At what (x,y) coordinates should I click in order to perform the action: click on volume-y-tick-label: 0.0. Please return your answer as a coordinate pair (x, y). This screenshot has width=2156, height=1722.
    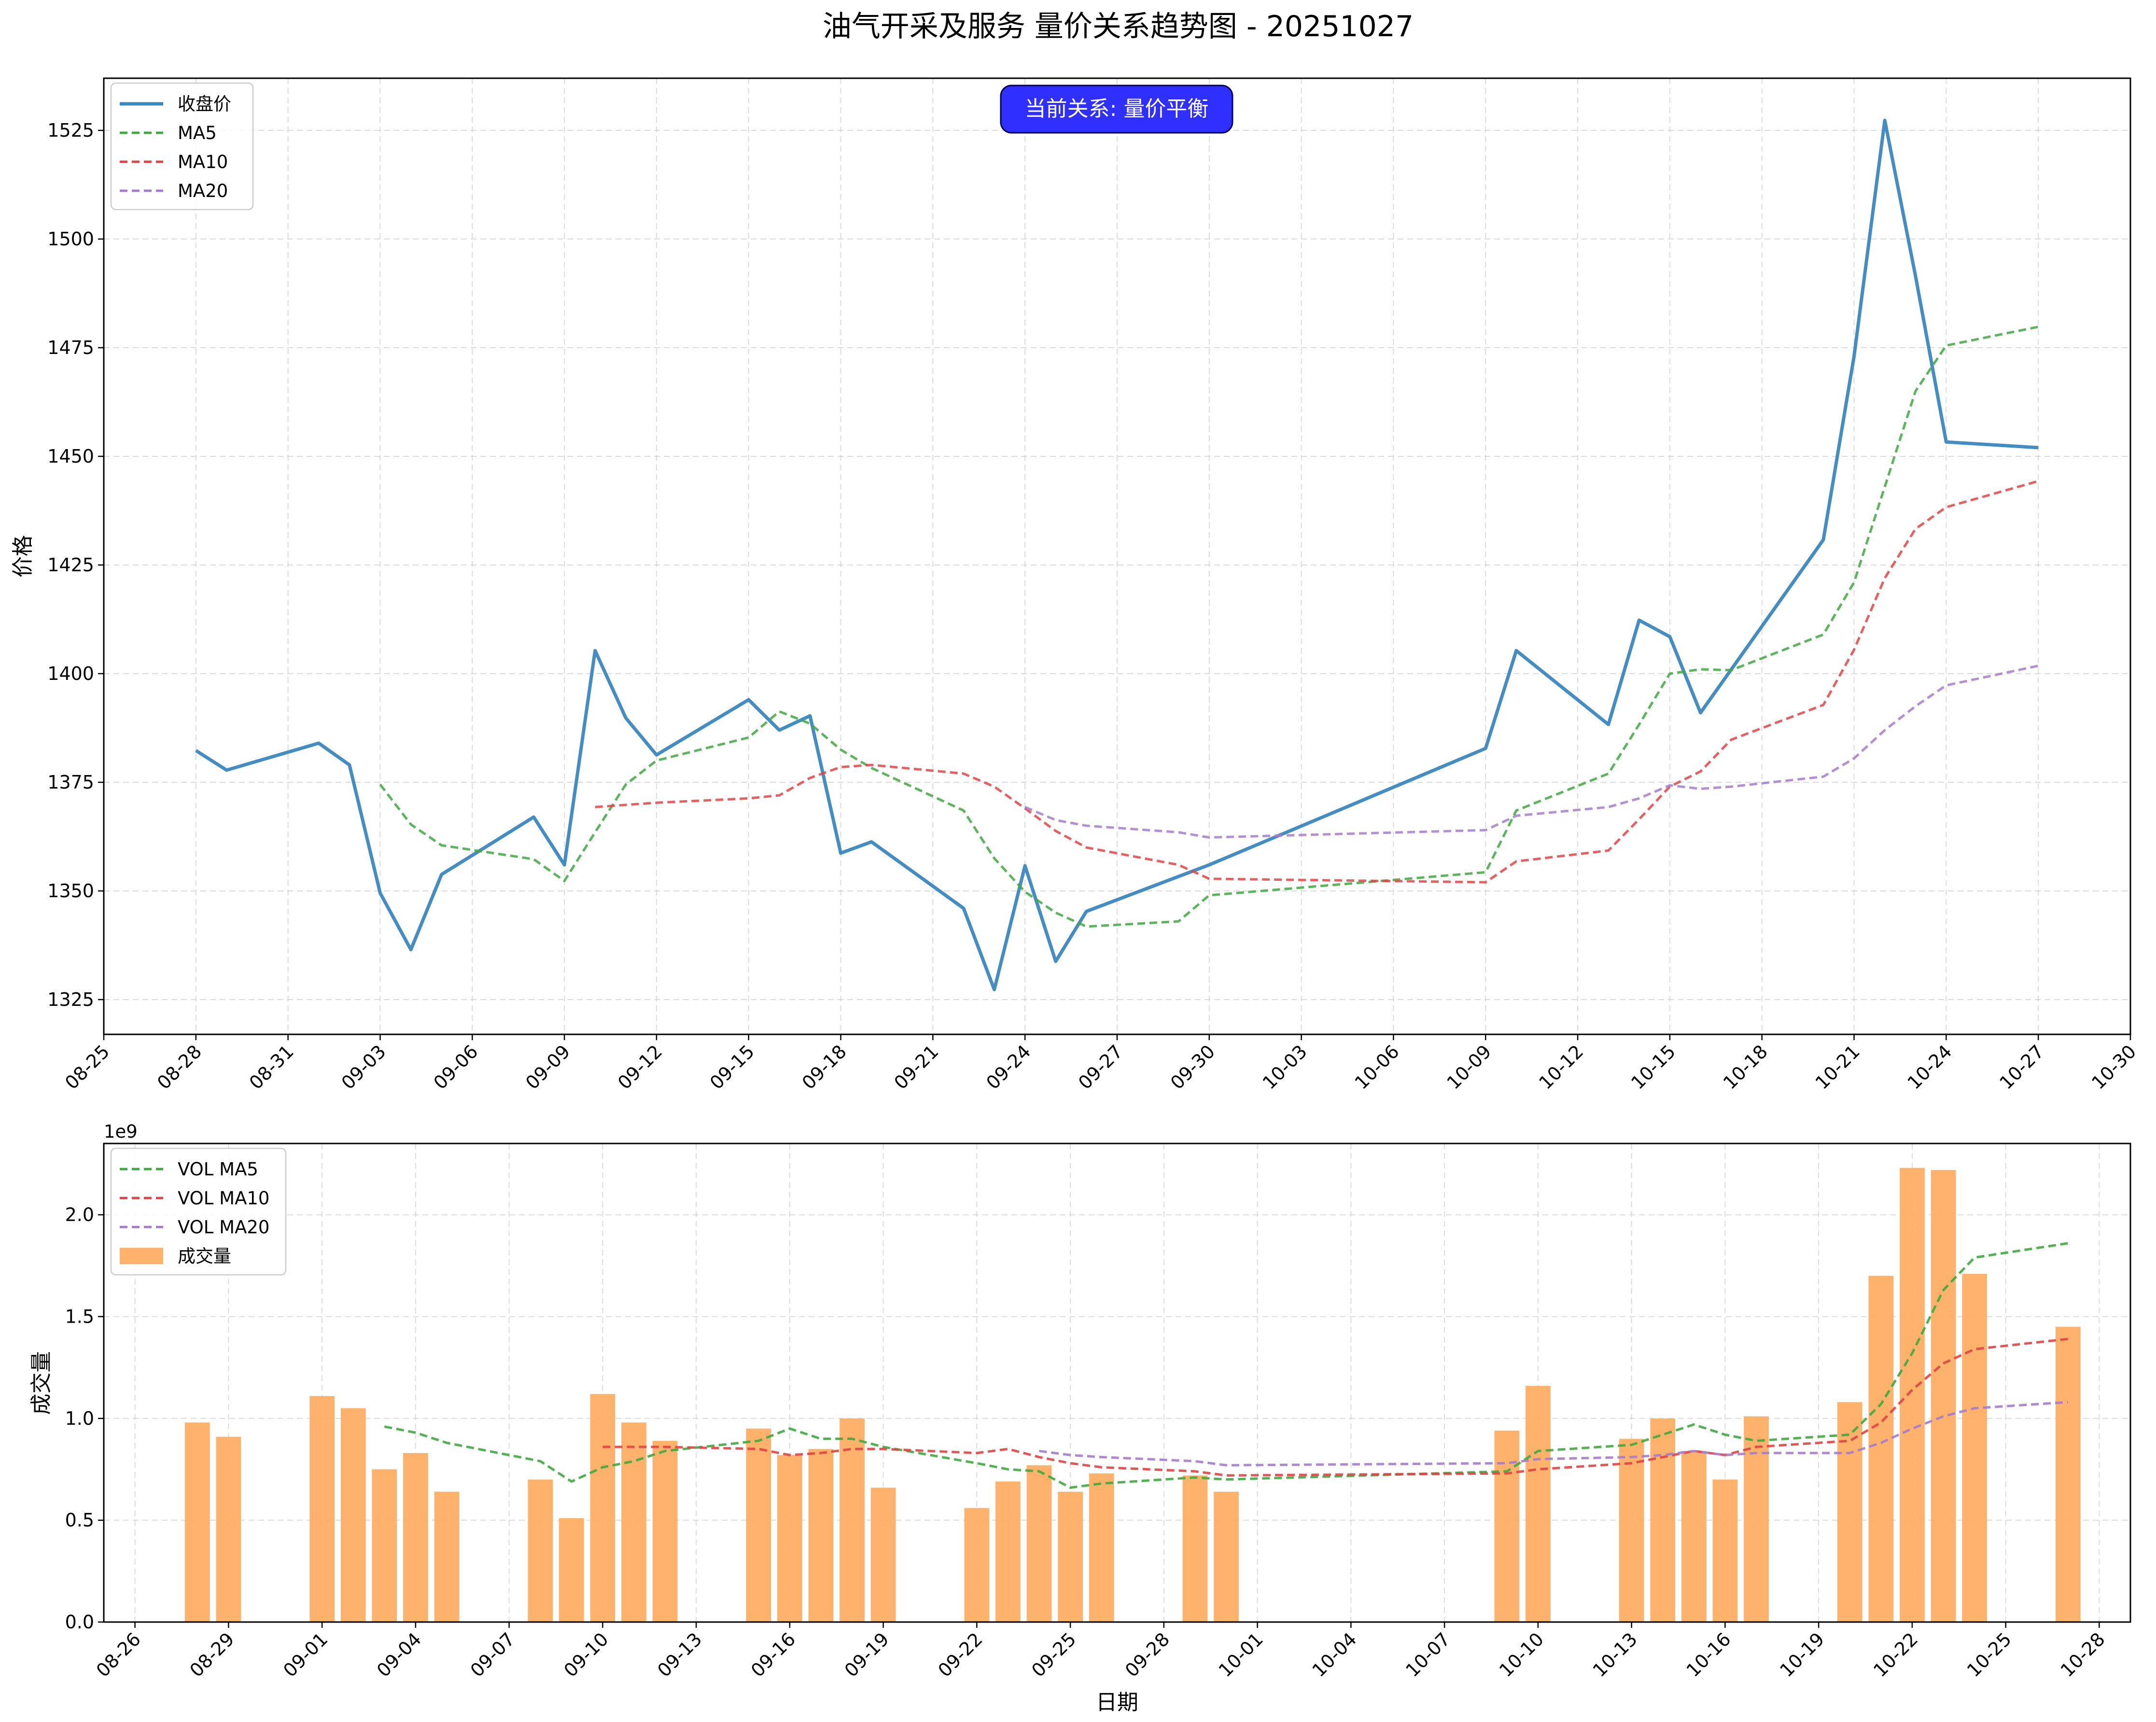
    Looking at the image, I should click on (80, 1622).